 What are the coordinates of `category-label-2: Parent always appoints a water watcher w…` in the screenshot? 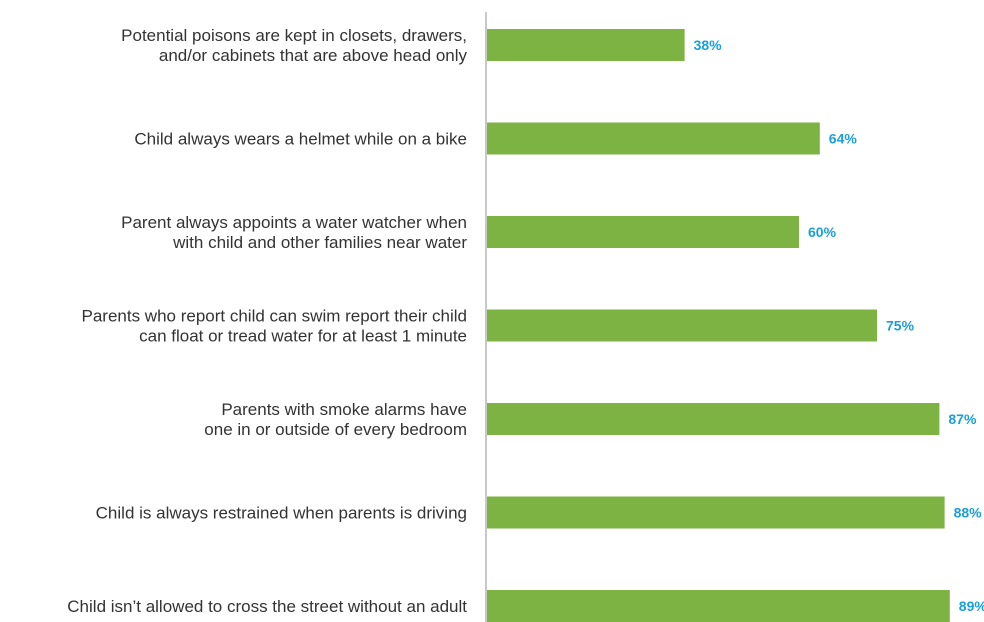 It's located at (294, 232).